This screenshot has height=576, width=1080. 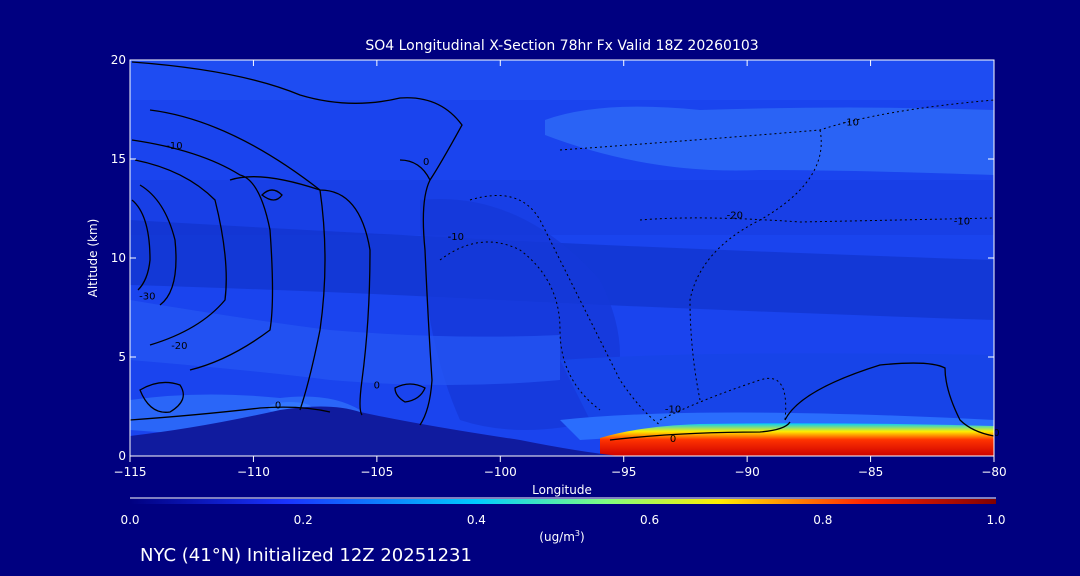 What do you see at coordinates (562, 490) in the screenshot?
I see `x-axis-label: Longitude` at bounding box center [562, 490].